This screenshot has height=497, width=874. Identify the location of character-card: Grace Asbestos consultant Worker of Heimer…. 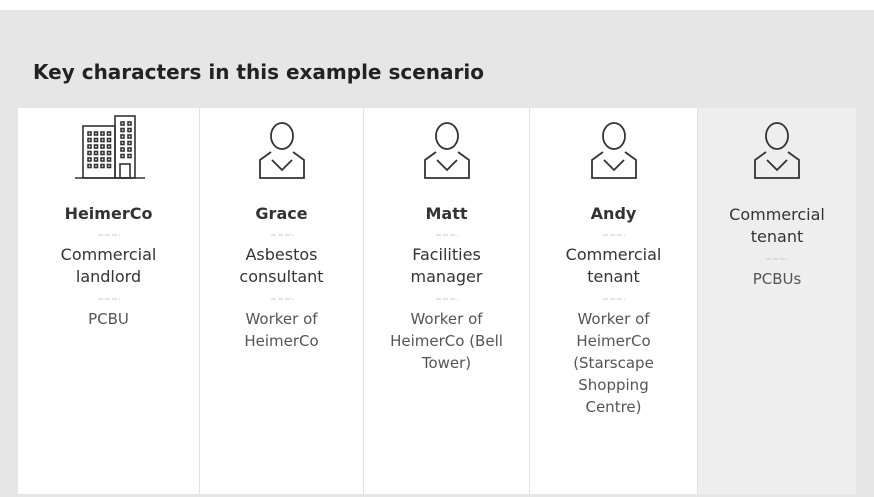
(282, 301).